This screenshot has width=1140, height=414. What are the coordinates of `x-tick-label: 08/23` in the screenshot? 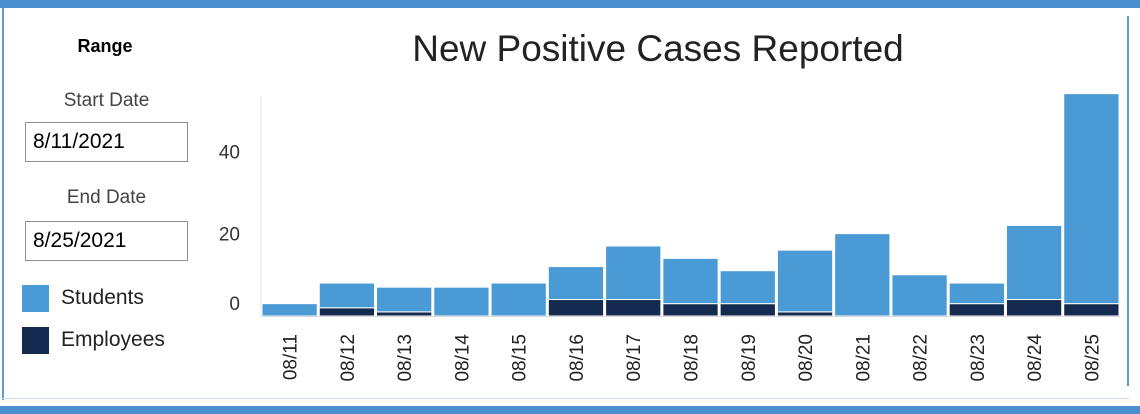 It's located at (978, 358).